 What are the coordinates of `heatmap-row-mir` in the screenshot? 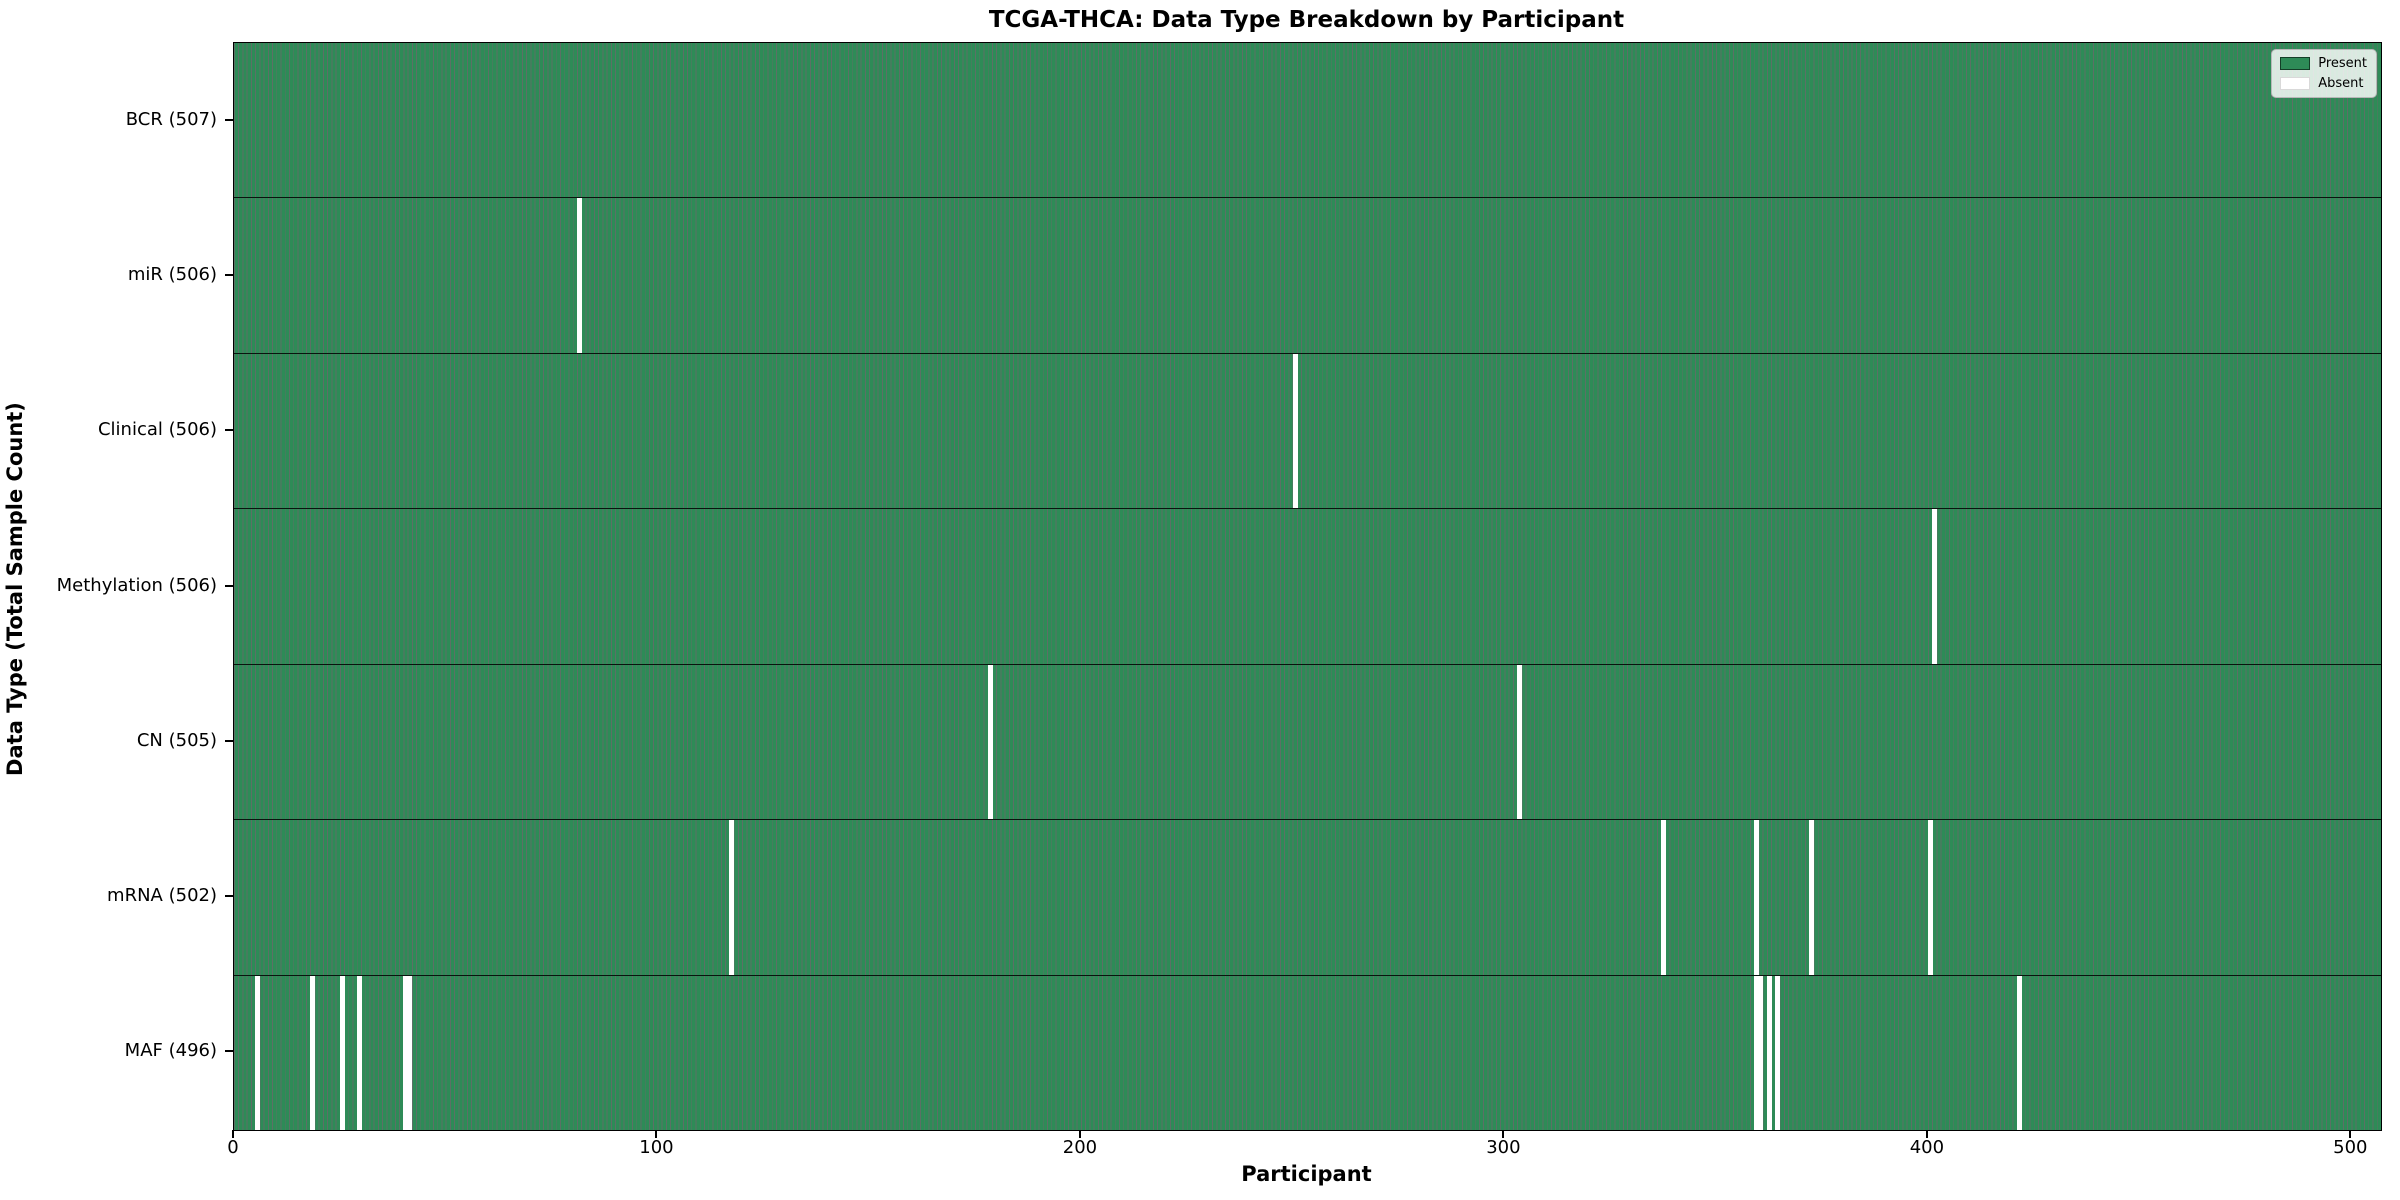 It's located at (1307, 276).